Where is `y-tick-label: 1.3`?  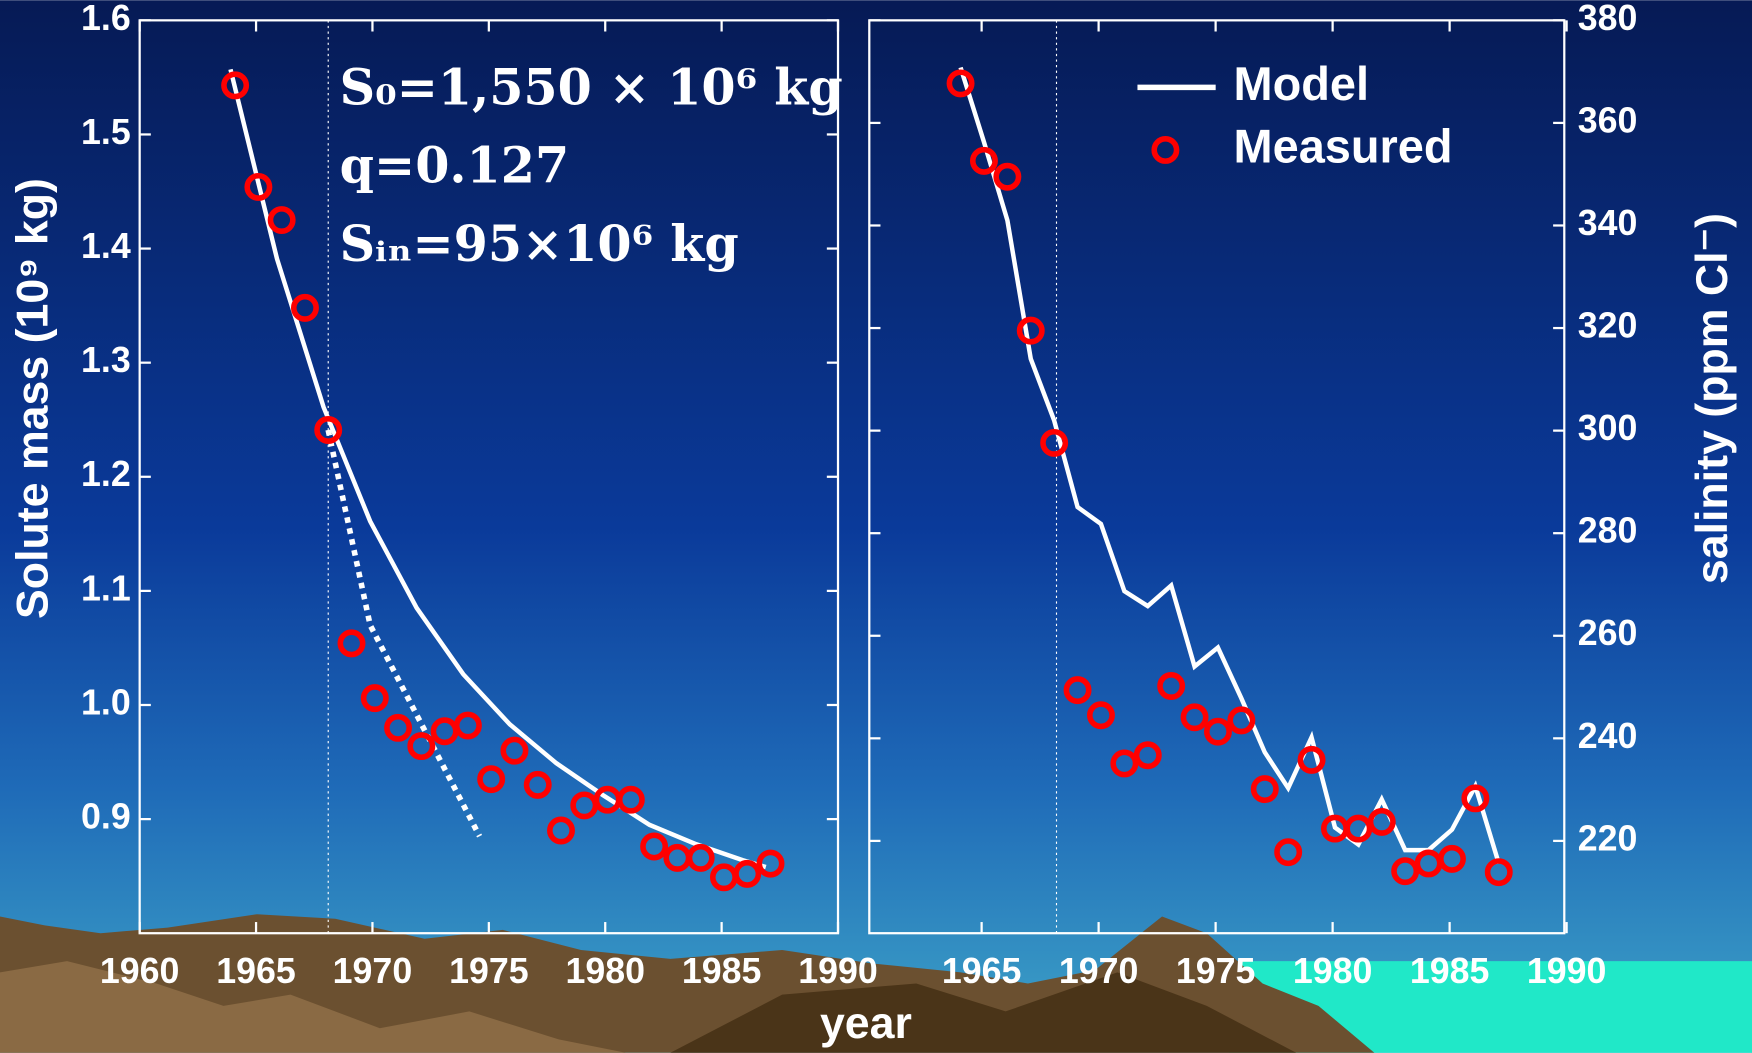
y-tick-label: 1.3 is located at coordinates (106, 360).